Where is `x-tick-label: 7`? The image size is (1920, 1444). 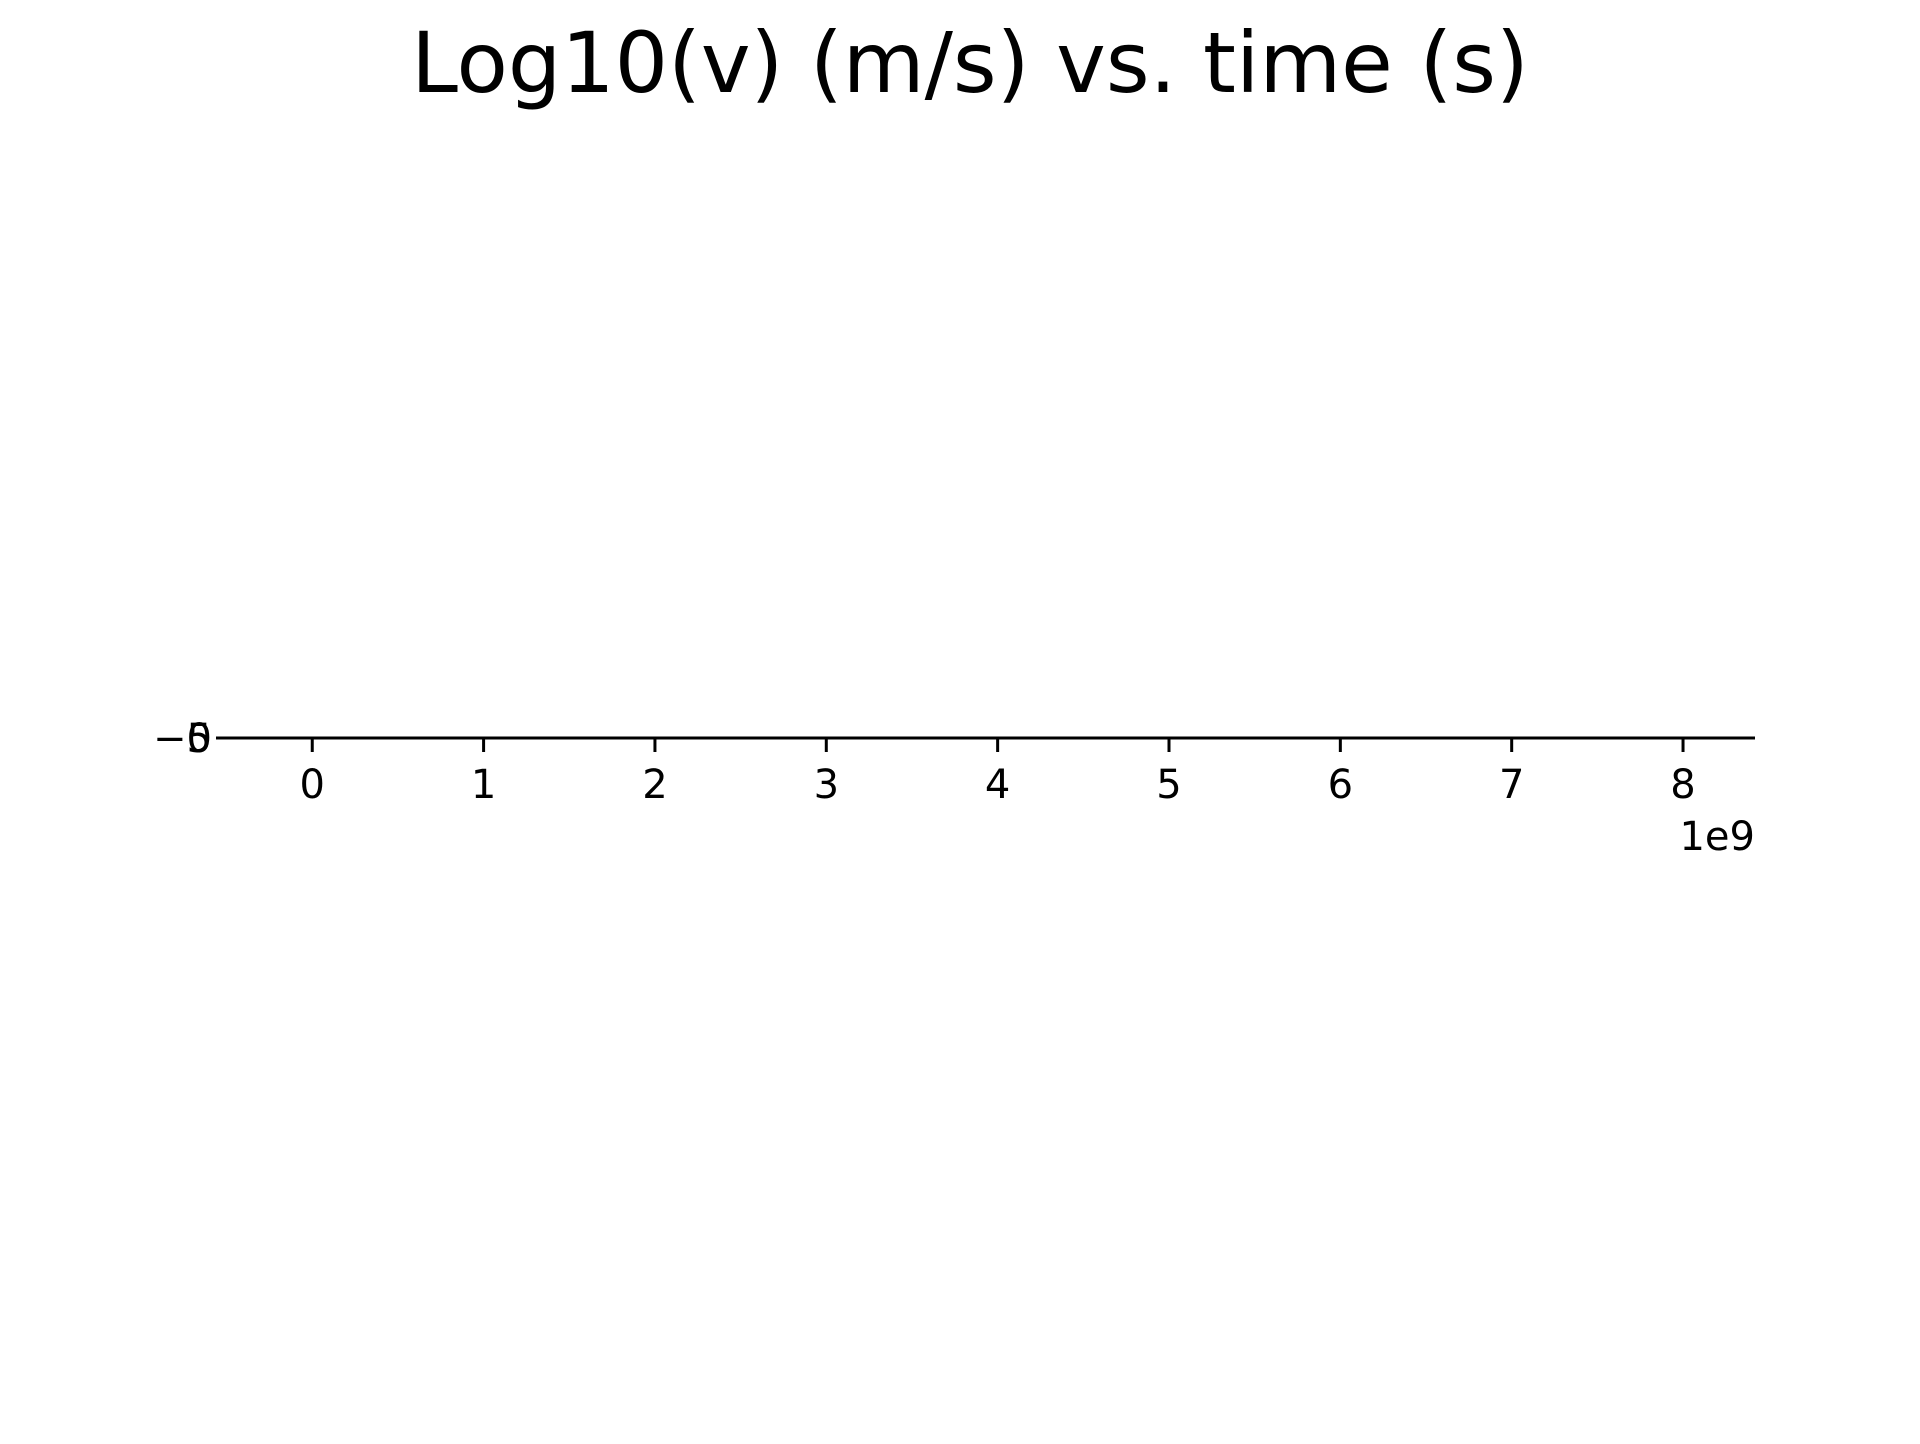
x-tick-label: 7 is located at coordinates (1511, 785).